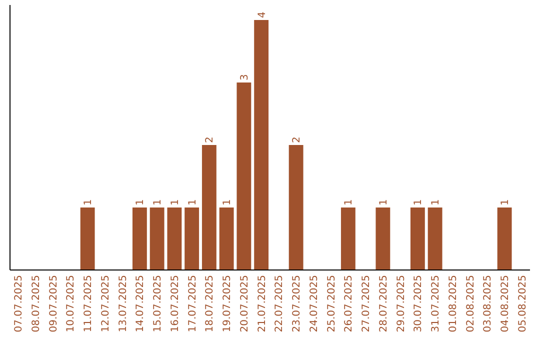 This screenshot has height=340, width=540. What do you see at coordinates (71, 303) in the screenshot?
I see `x-tick-label: 10.07.2025` at bounding box center [71, 303].